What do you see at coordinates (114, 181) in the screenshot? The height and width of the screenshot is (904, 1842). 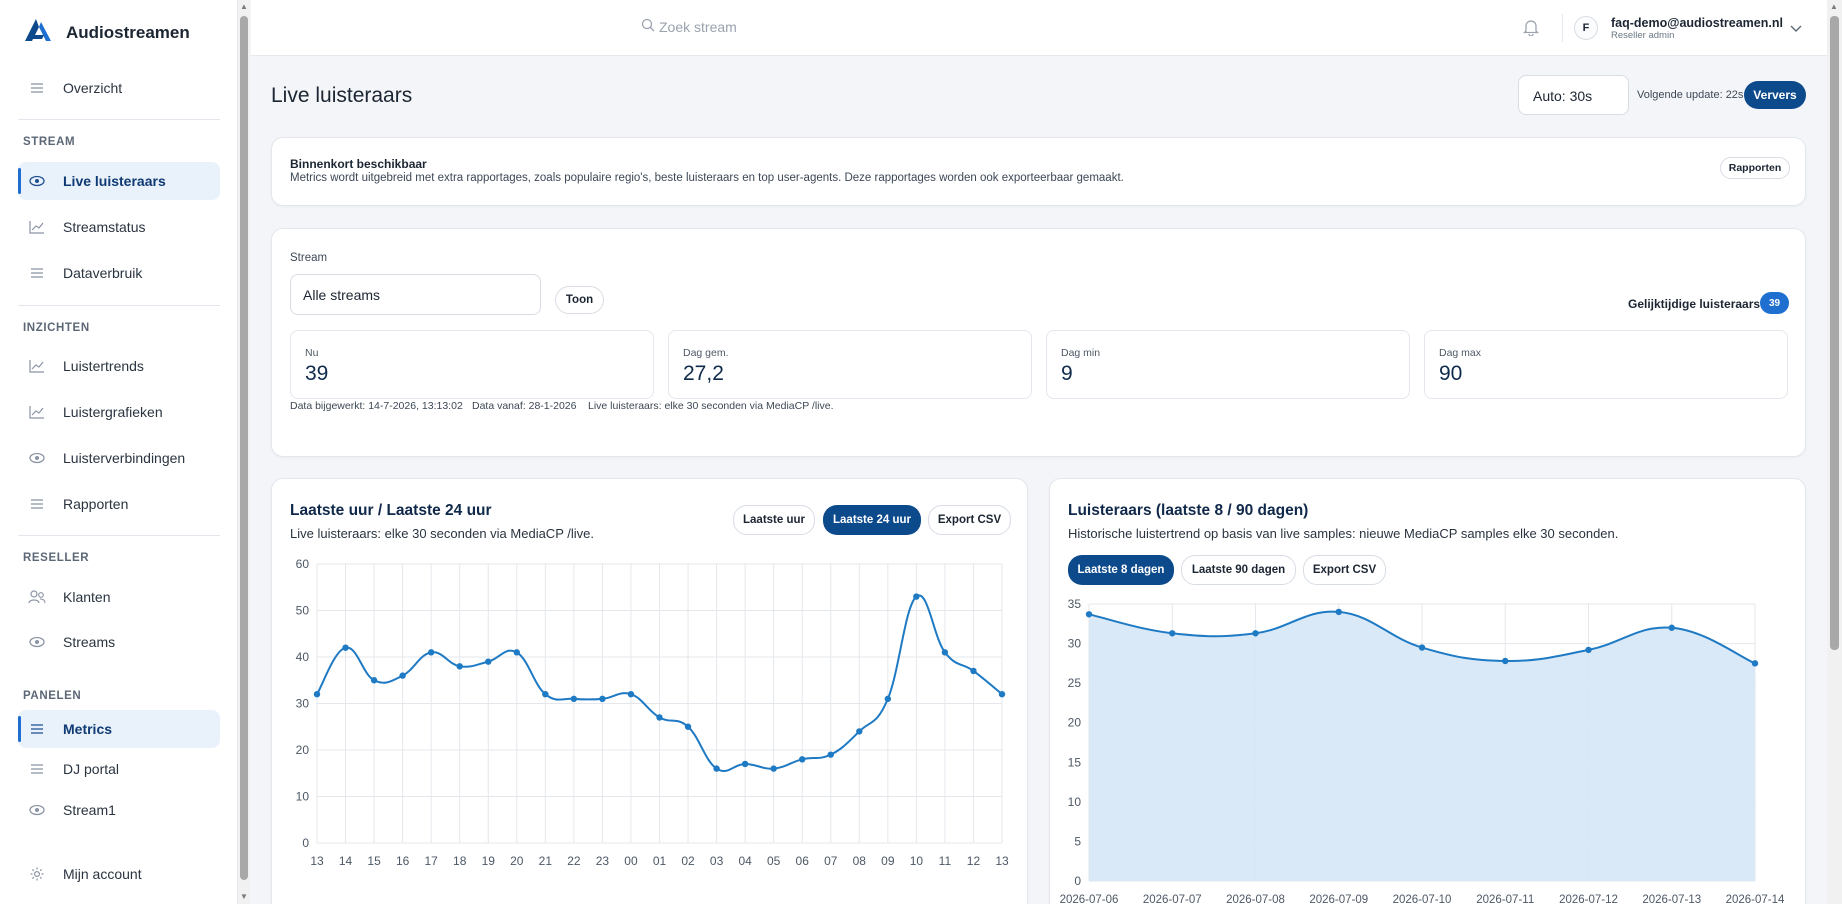 I see `sidebar-item-label: Live luisteraars` at bounding box center [114, 181].